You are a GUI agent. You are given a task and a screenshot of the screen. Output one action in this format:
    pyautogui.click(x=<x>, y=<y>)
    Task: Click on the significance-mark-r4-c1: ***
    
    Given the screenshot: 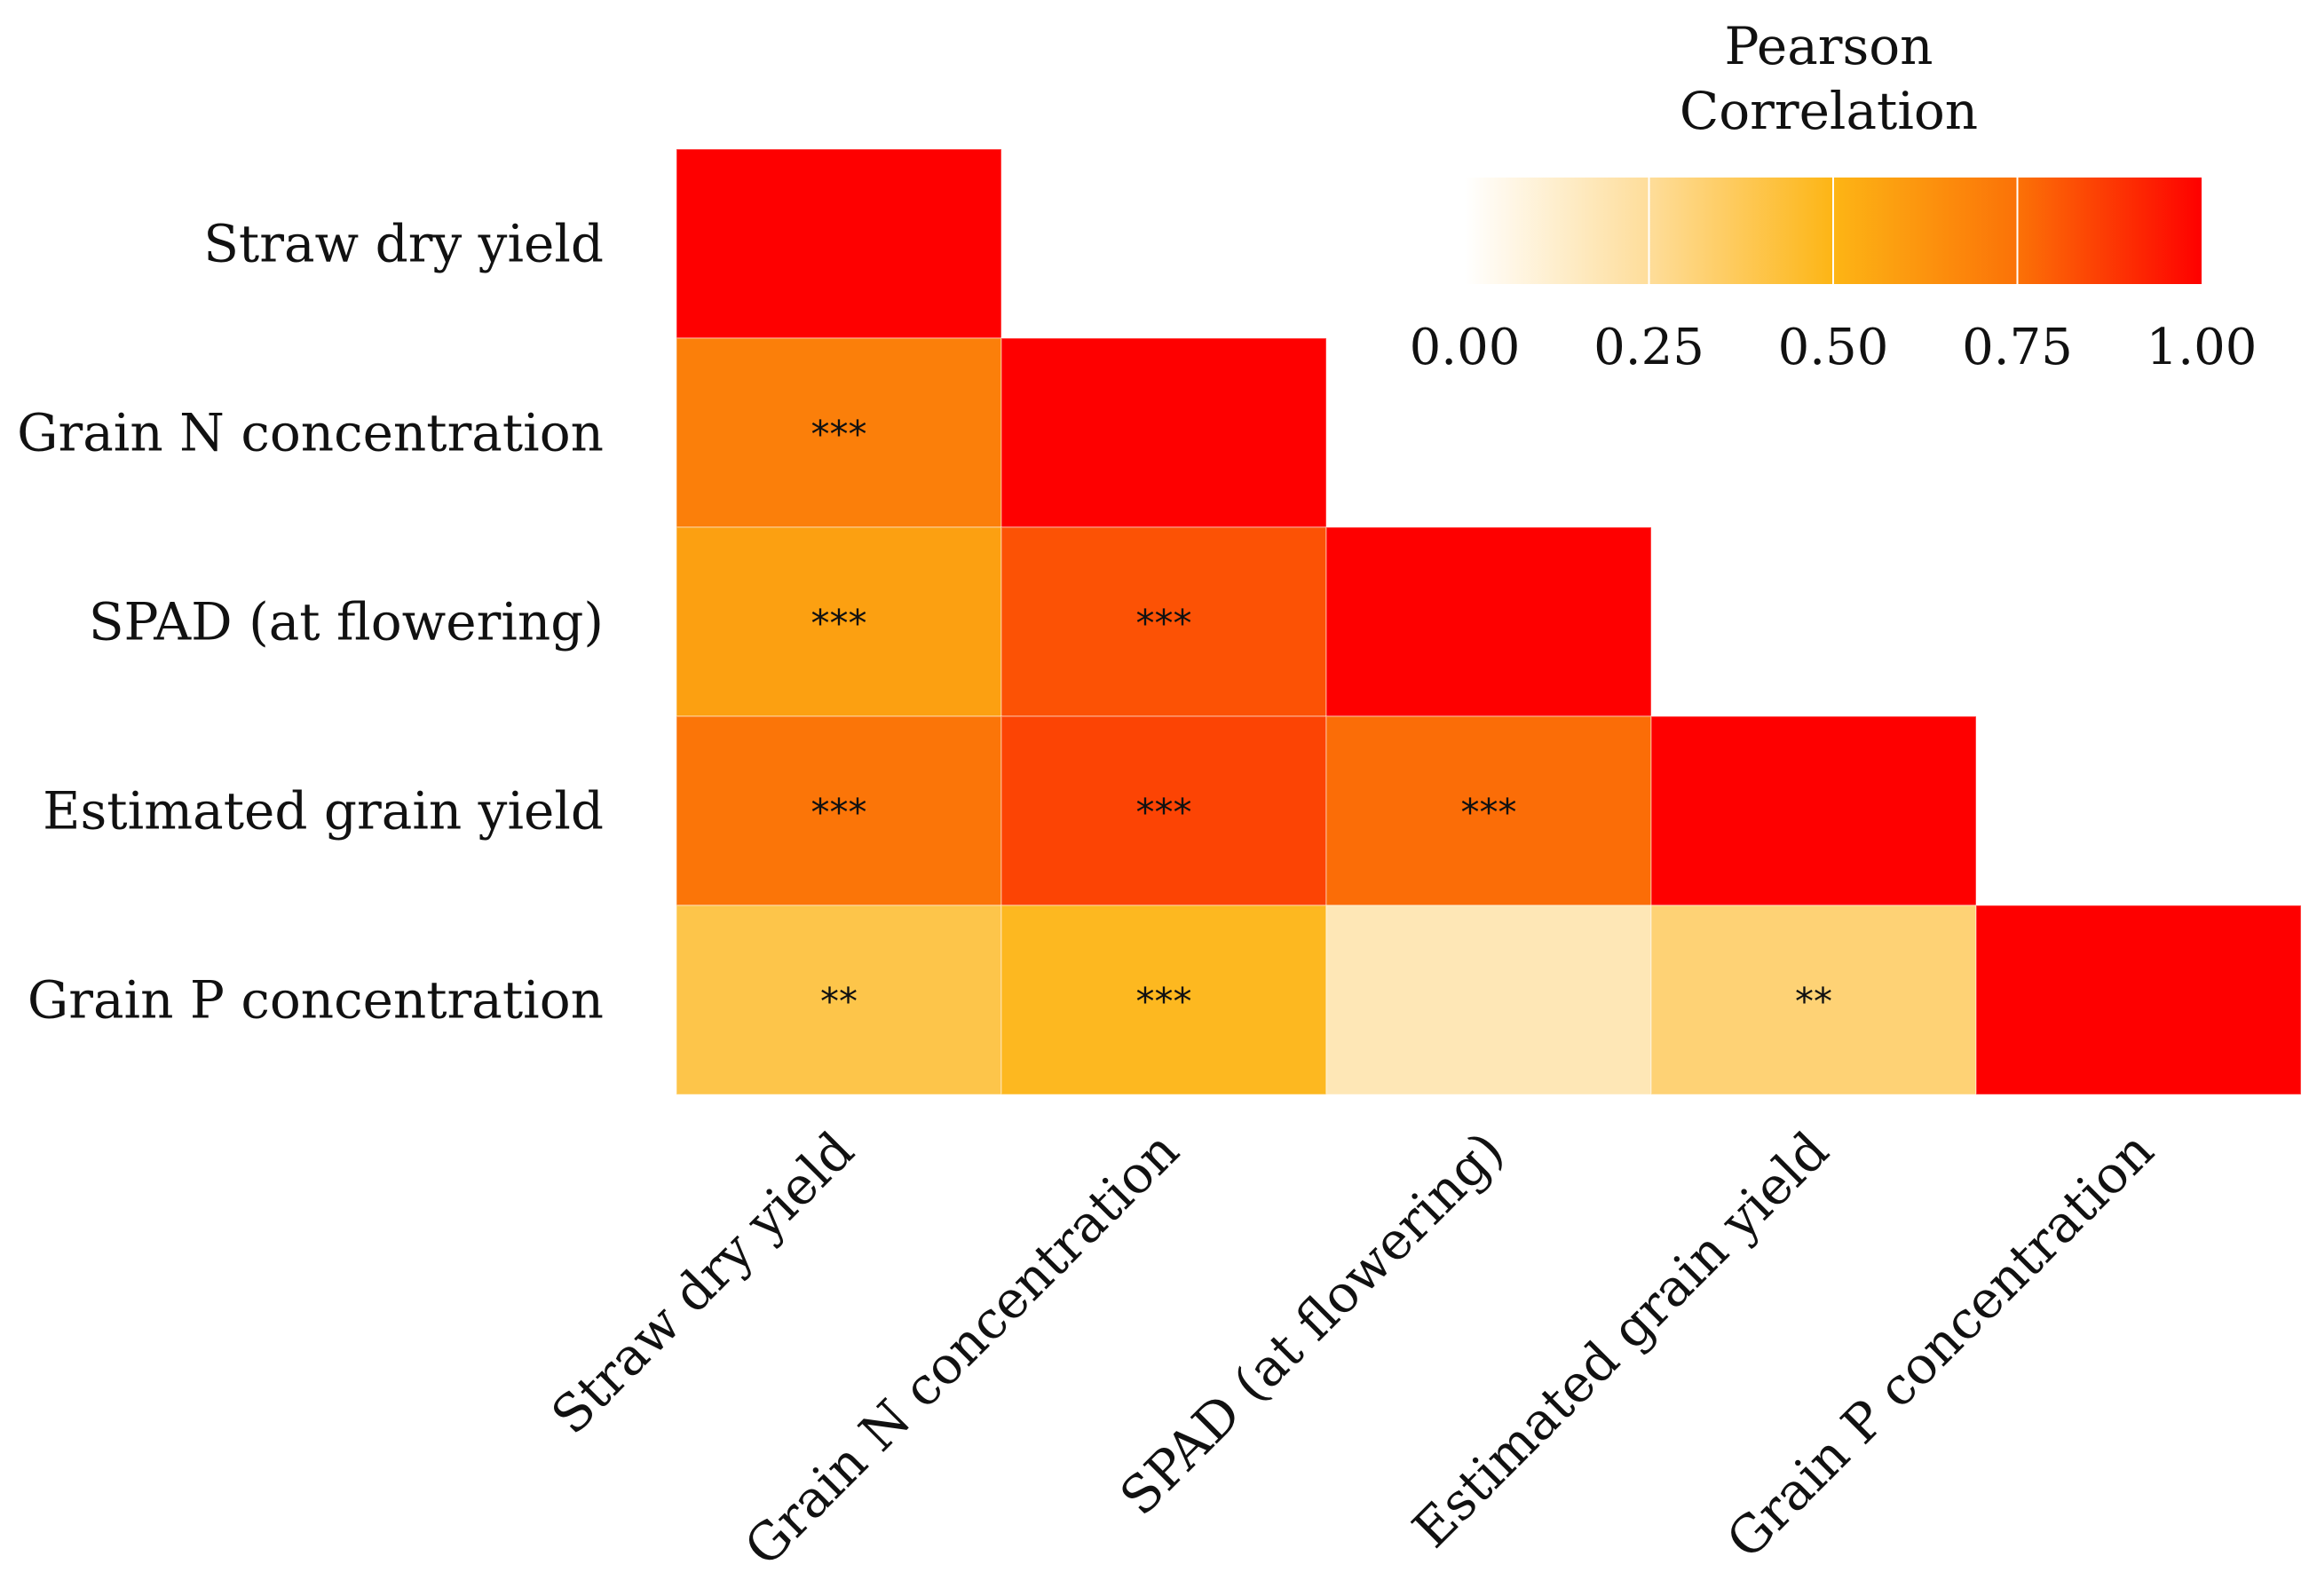 What is the action you would take?
    pyautogui.click(x=1164, y=1002)
    